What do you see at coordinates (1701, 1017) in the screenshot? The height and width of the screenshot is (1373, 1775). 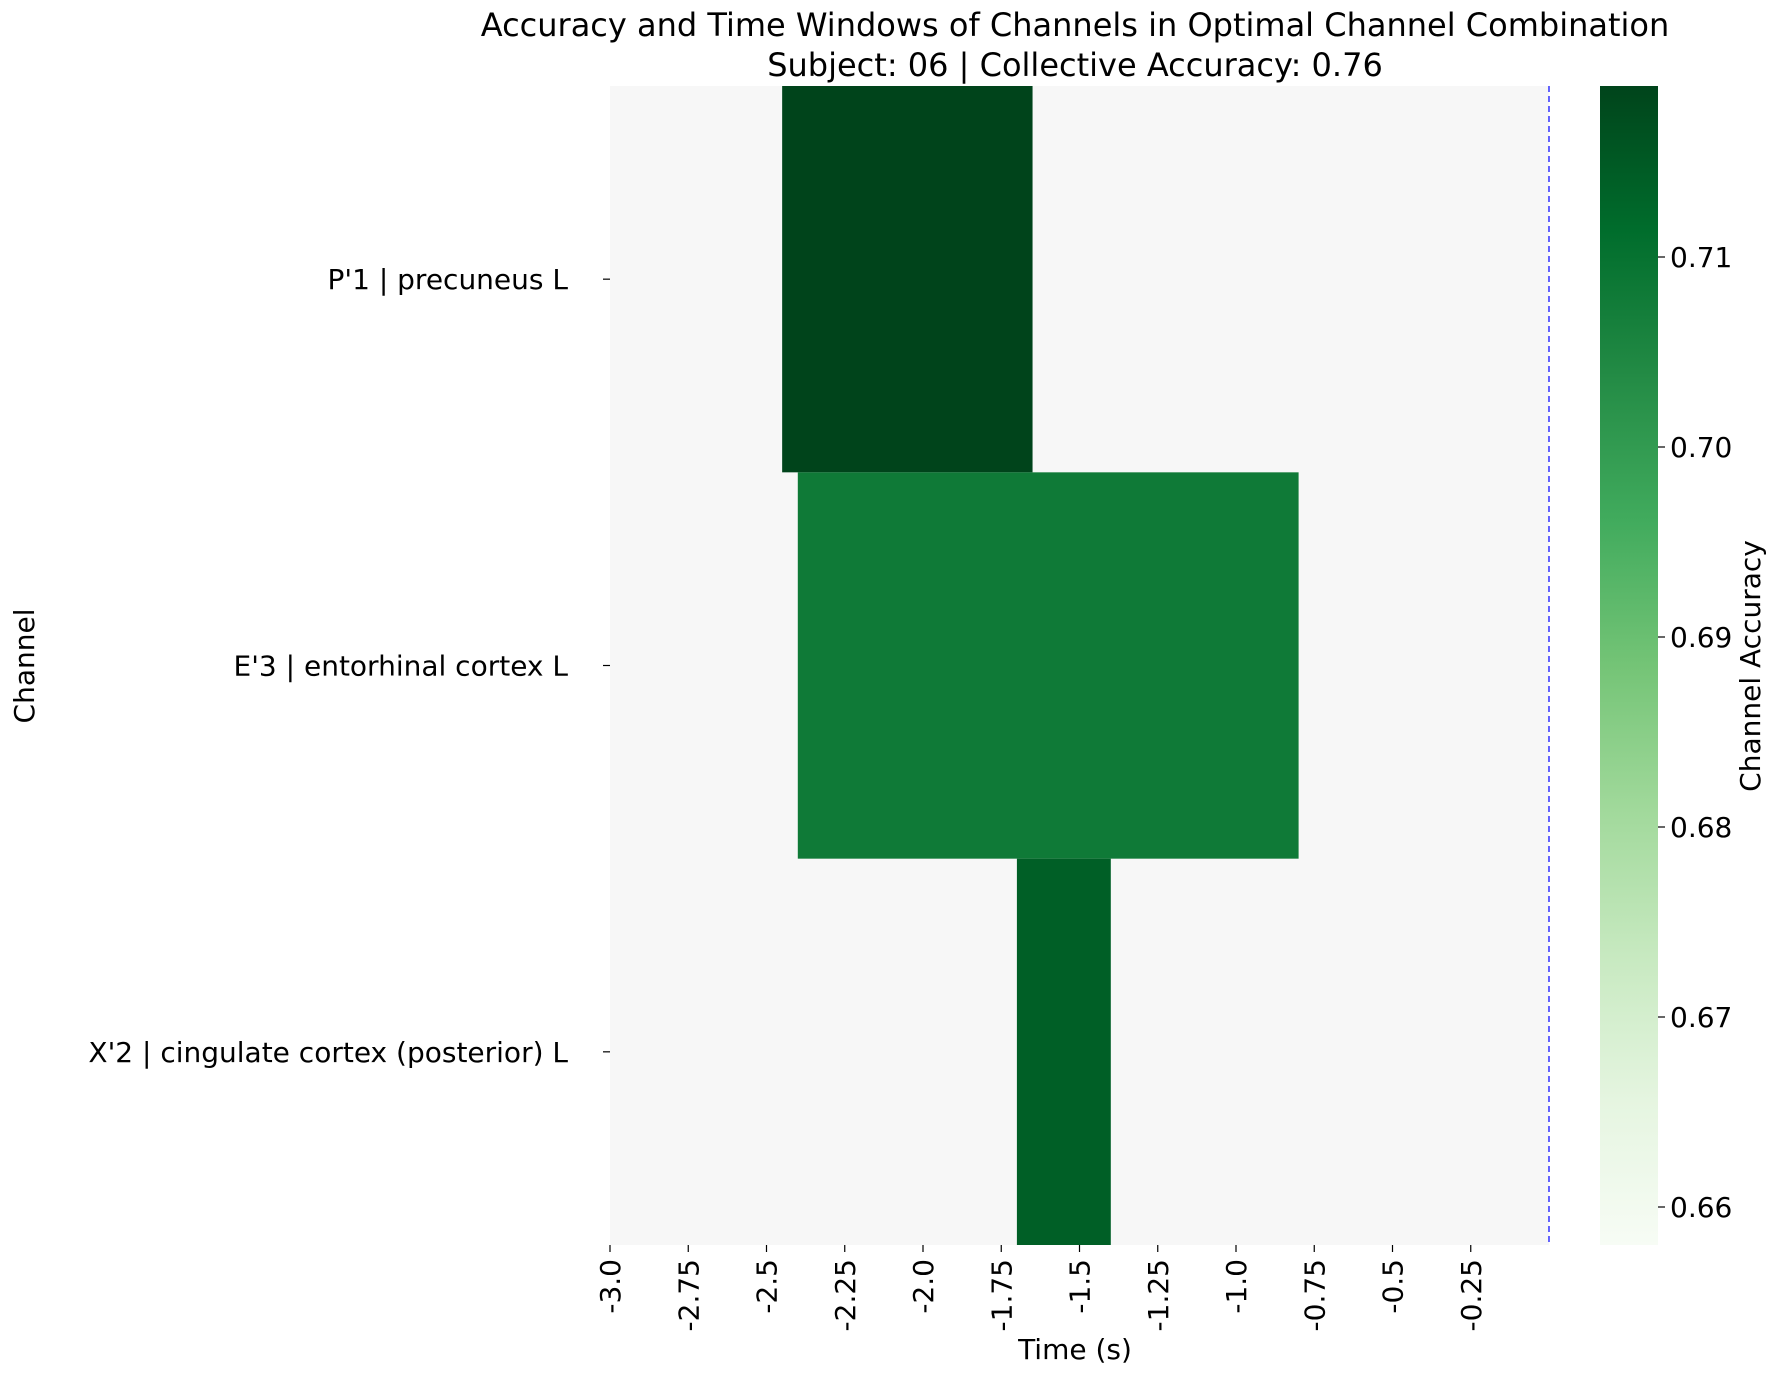 I see `colorbar-tick-label: 0.67` at bounding box center [1701, 1017].